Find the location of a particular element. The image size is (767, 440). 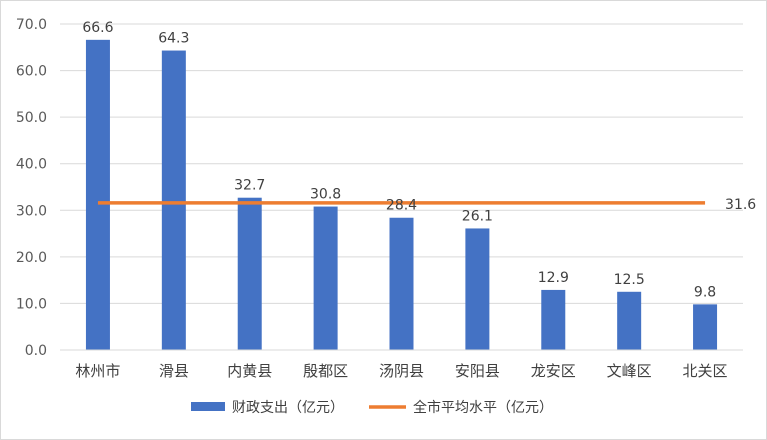

y-tick-label: 60.0 is located at coordinates (31, 72).